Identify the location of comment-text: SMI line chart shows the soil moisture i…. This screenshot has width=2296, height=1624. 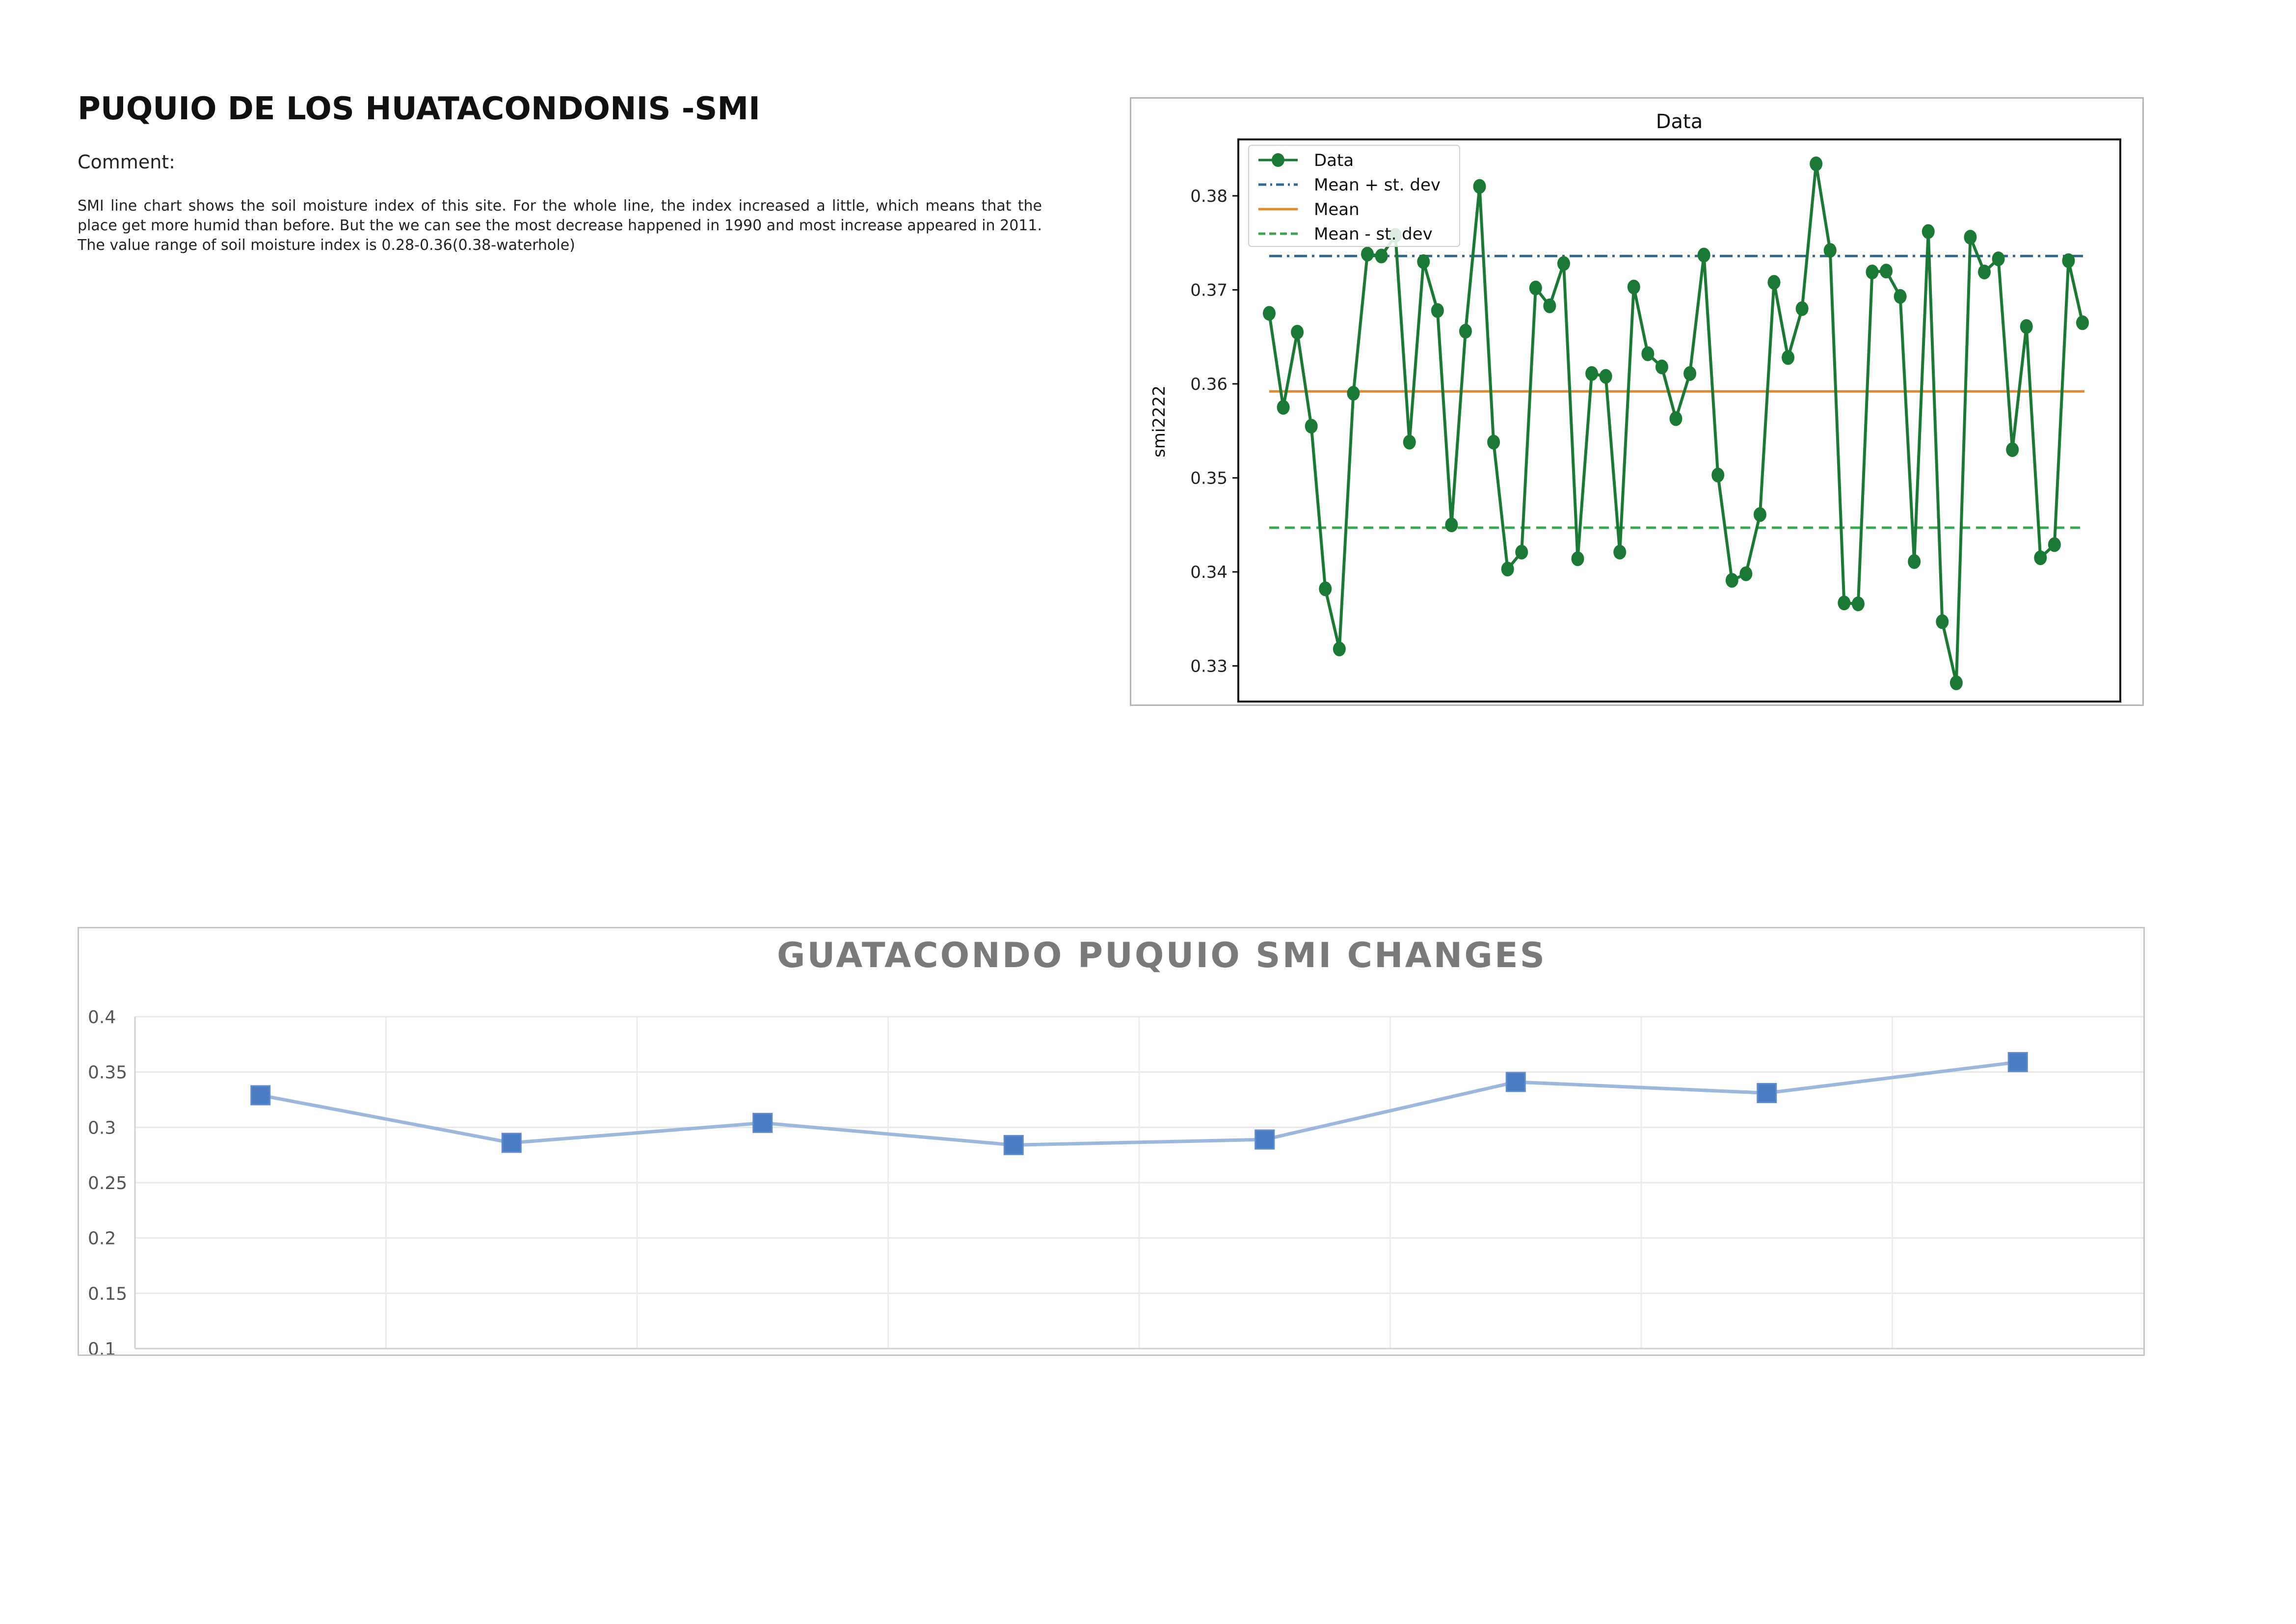
(560, 225).